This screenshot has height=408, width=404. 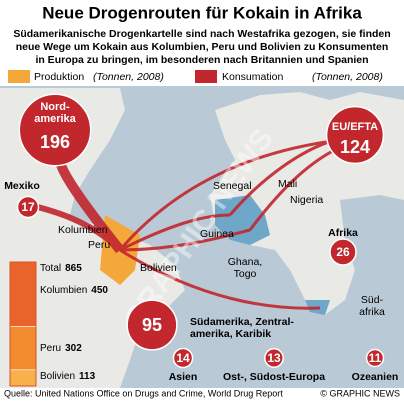 I want to click on production-value: 302, so click(x=73, y=348).